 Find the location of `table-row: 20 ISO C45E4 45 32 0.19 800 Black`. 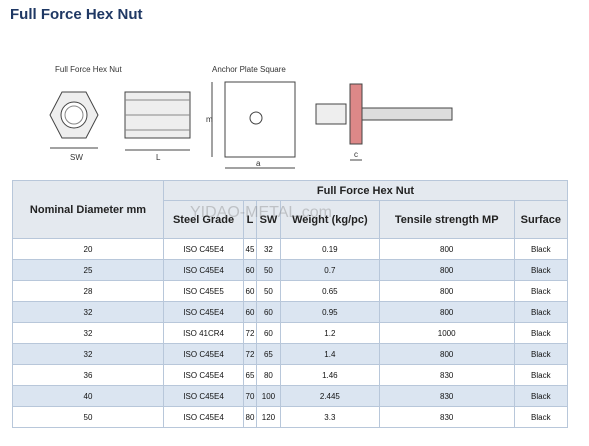

table-row: 20 ISO C45E4 45 32 0.19 800 Black is located at coordinates (290, 249).